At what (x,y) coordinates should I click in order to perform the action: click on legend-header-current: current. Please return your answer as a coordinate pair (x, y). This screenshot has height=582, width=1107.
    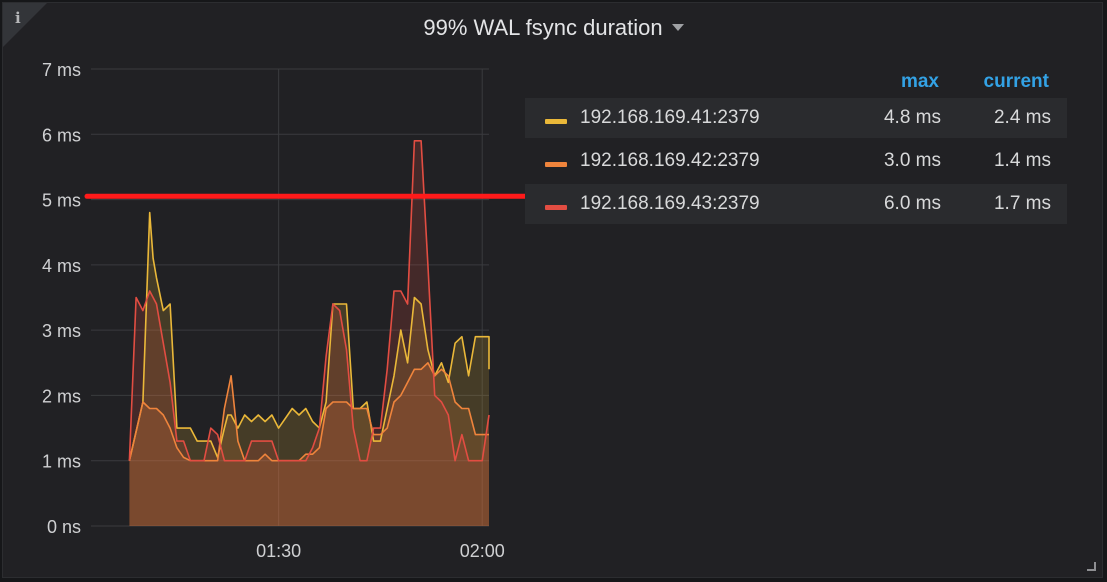
    Looking at the image, I should click on (1016, 81).